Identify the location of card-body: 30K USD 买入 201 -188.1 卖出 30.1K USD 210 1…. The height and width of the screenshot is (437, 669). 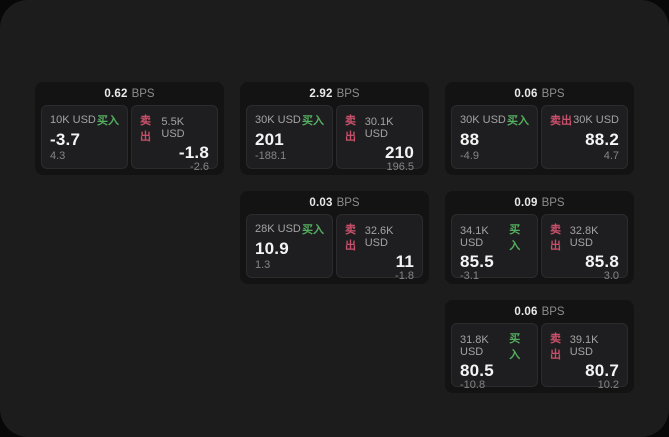
(334, 139).